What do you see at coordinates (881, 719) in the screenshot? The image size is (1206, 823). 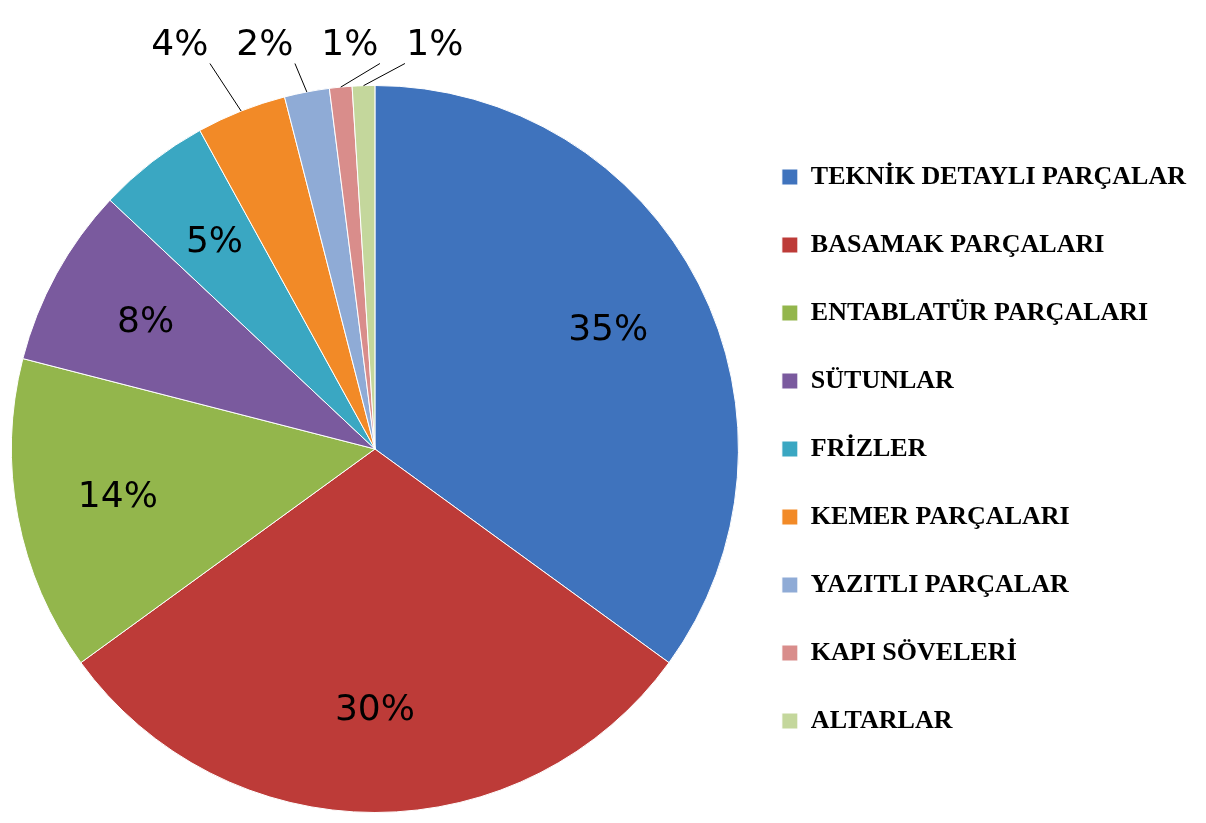 I see `legend-label: ALTARLAR` at bounding box center [881, 719].